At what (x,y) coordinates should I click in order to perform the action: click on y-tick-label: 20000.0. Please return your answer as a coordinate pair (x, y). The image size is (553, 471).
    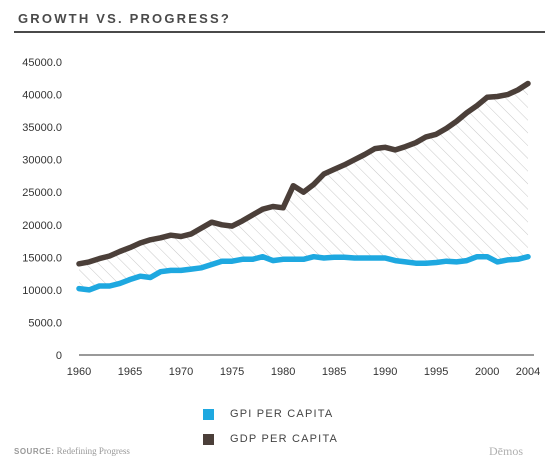
    Looking at the image, I should click on (42, 226).